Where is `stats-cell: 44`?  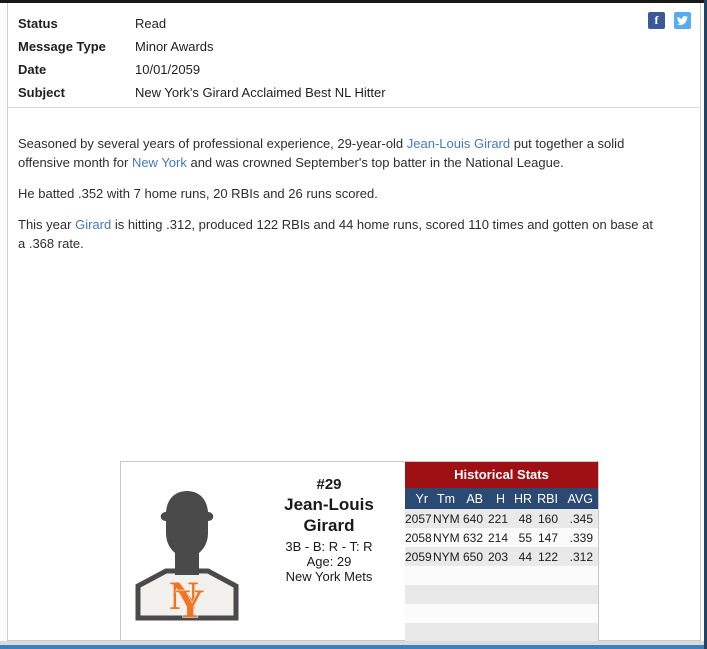 stats-cell: 44 is located at coordinates (523, 556).